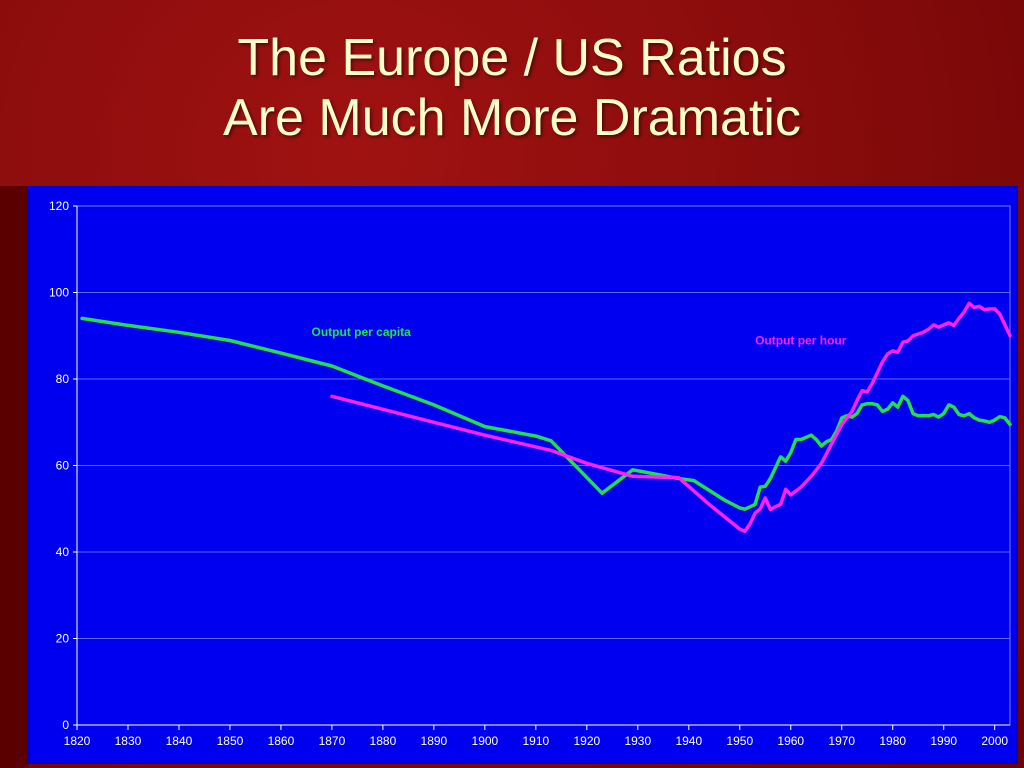 Image resolution: width=1024 pixels, height=768 pixels. Describe the element at coordinates (434, 741) in the screenshot. I see `x-tick-label-1890: 1890` at that location.